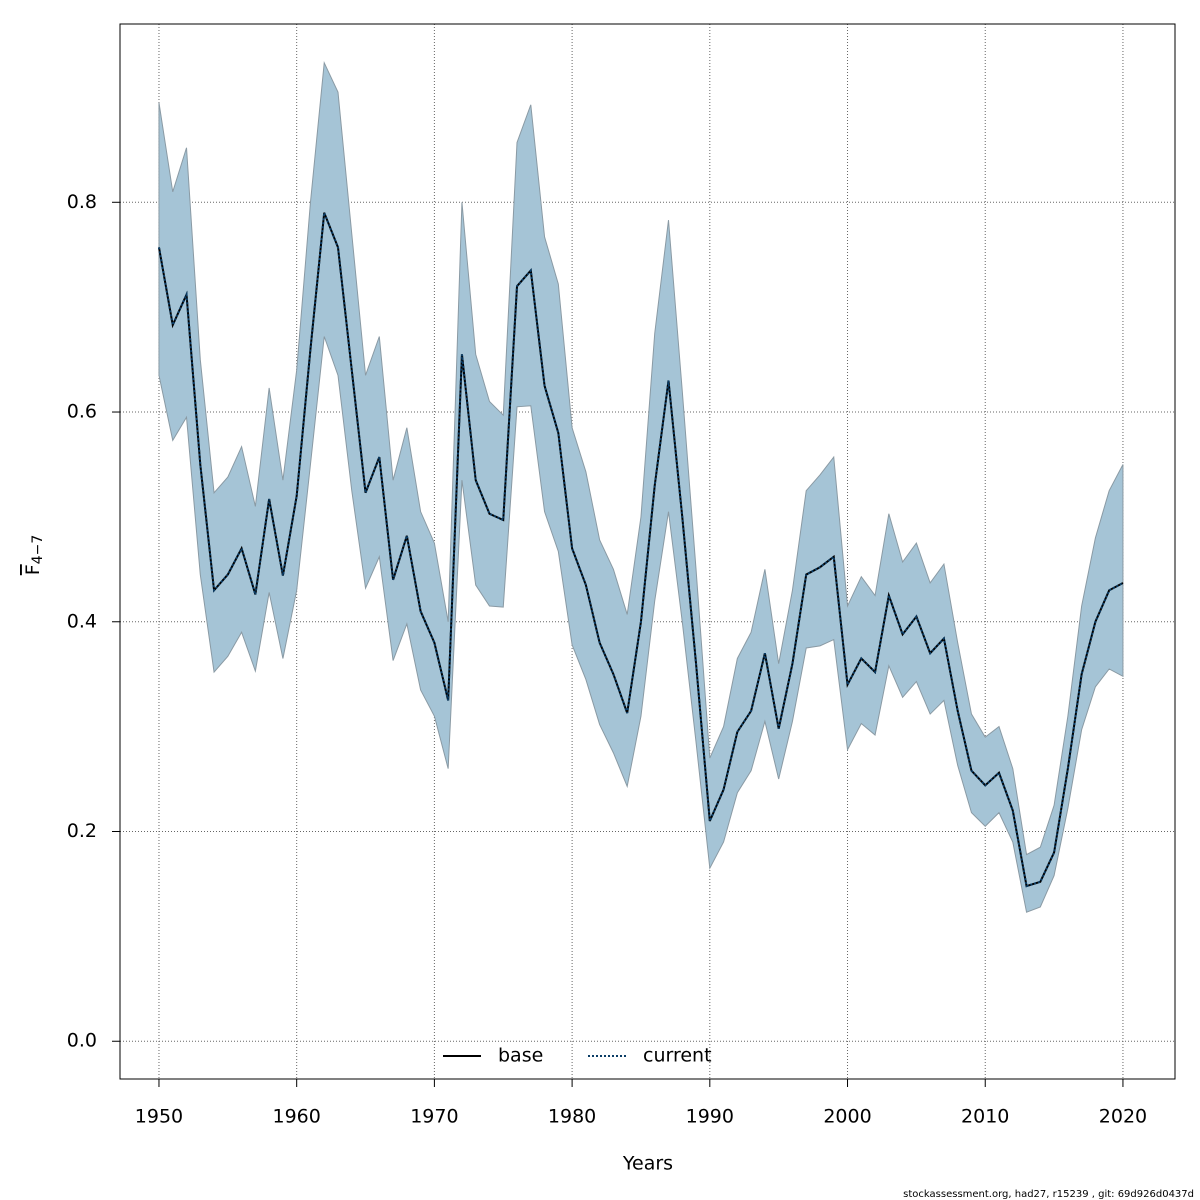  What do you see at coordinates (677, 1056) in the screenshot?
I see `legend-label: current` at bounding box center [677, 1056].